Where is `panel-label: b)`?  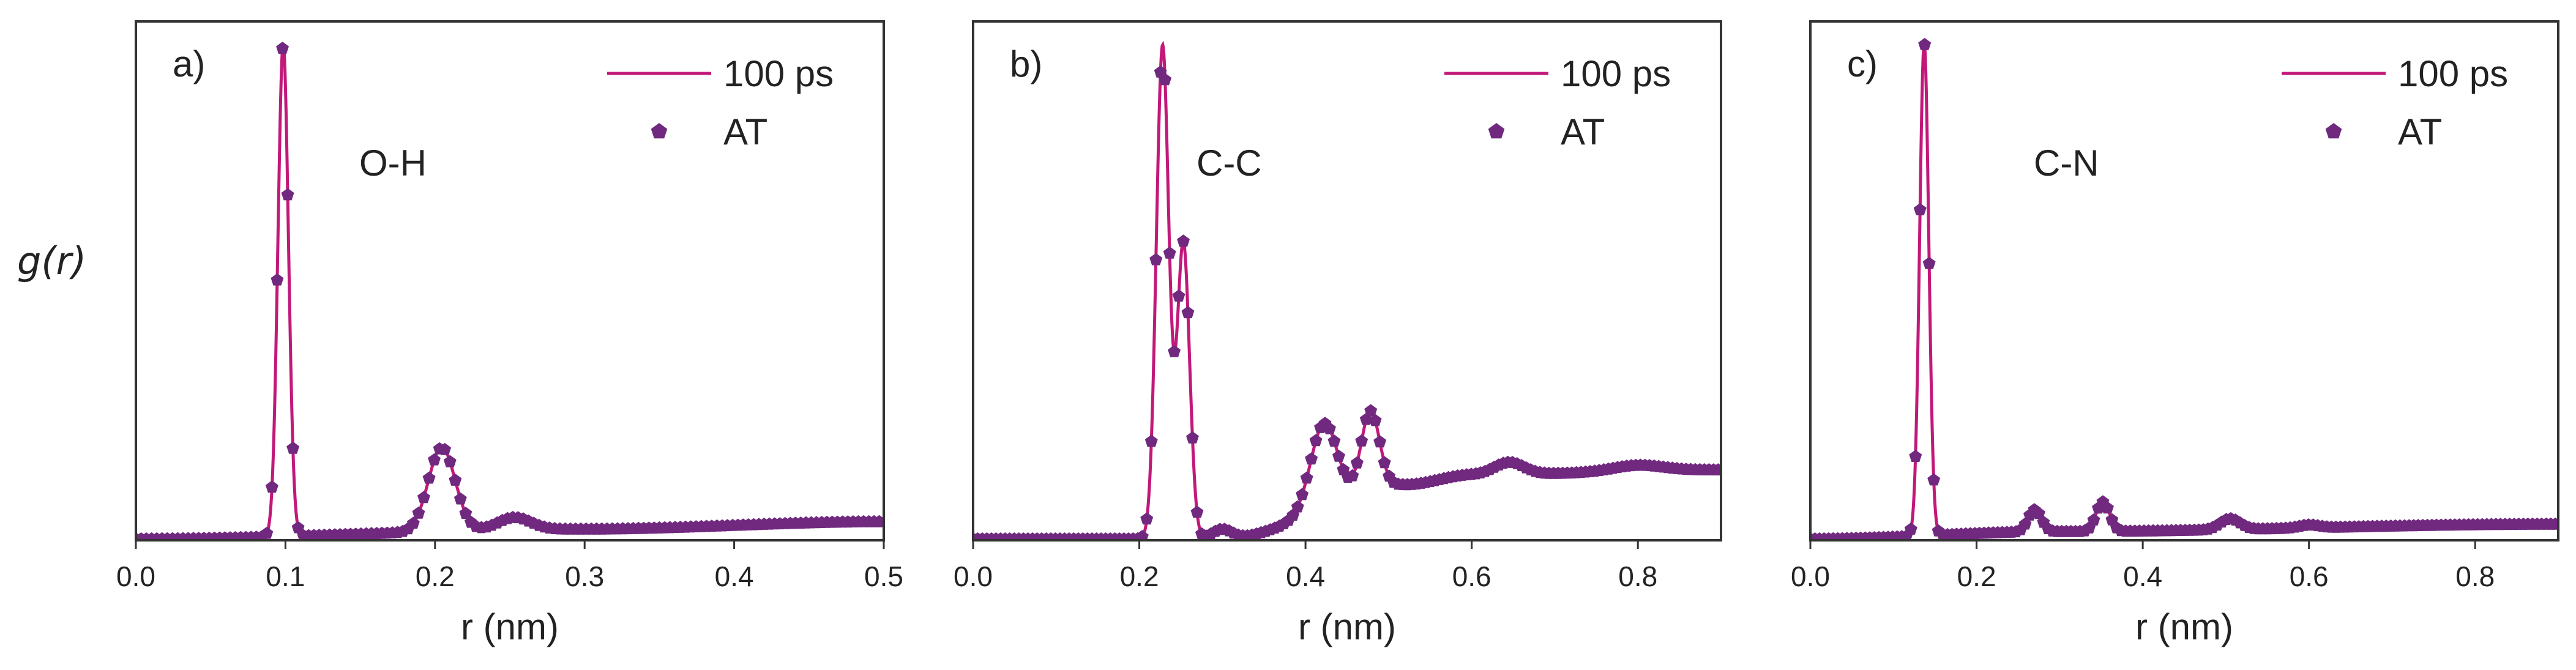 panel-label: b) is located at coordinates (1026, 63).